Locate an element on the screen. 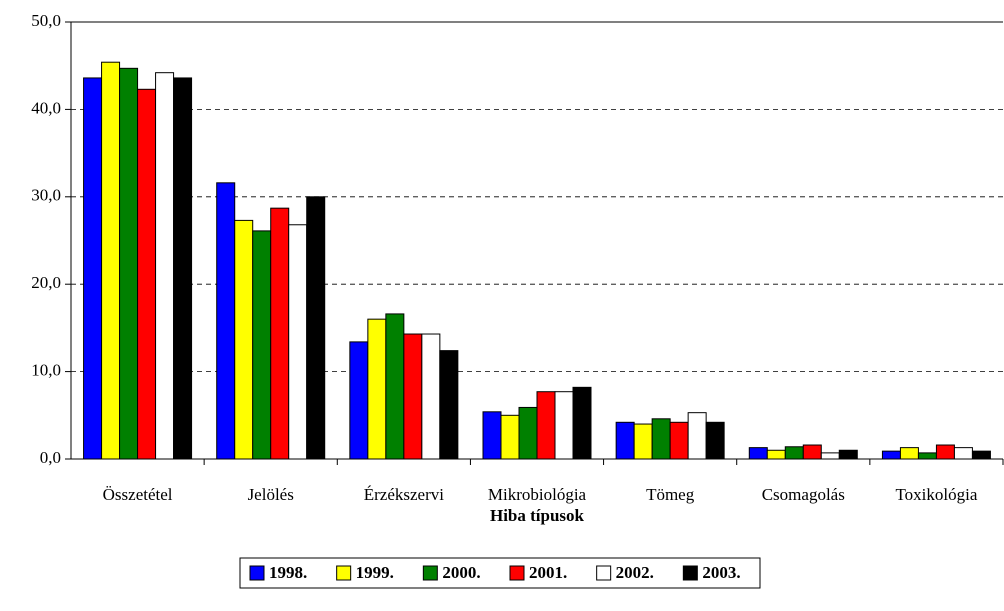 Image resolution: width=1004 pixels, height=611 pixels. legend-label: 1999. is located at coordinates (375, 572).